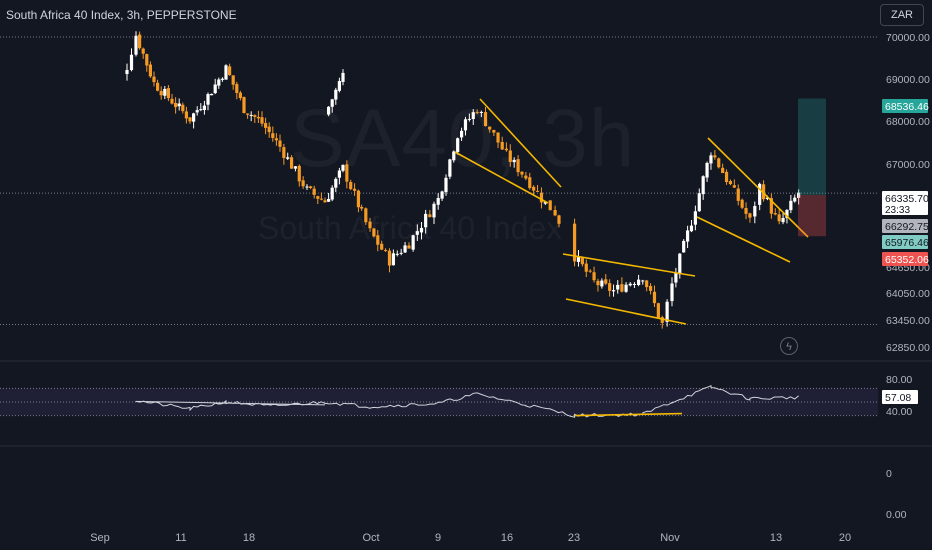 The width and height of the screenshot is (932, 550). Describe the element at coordinates (626, 311) in the screenshot. I see `trendline-lower-wedge` at that location.